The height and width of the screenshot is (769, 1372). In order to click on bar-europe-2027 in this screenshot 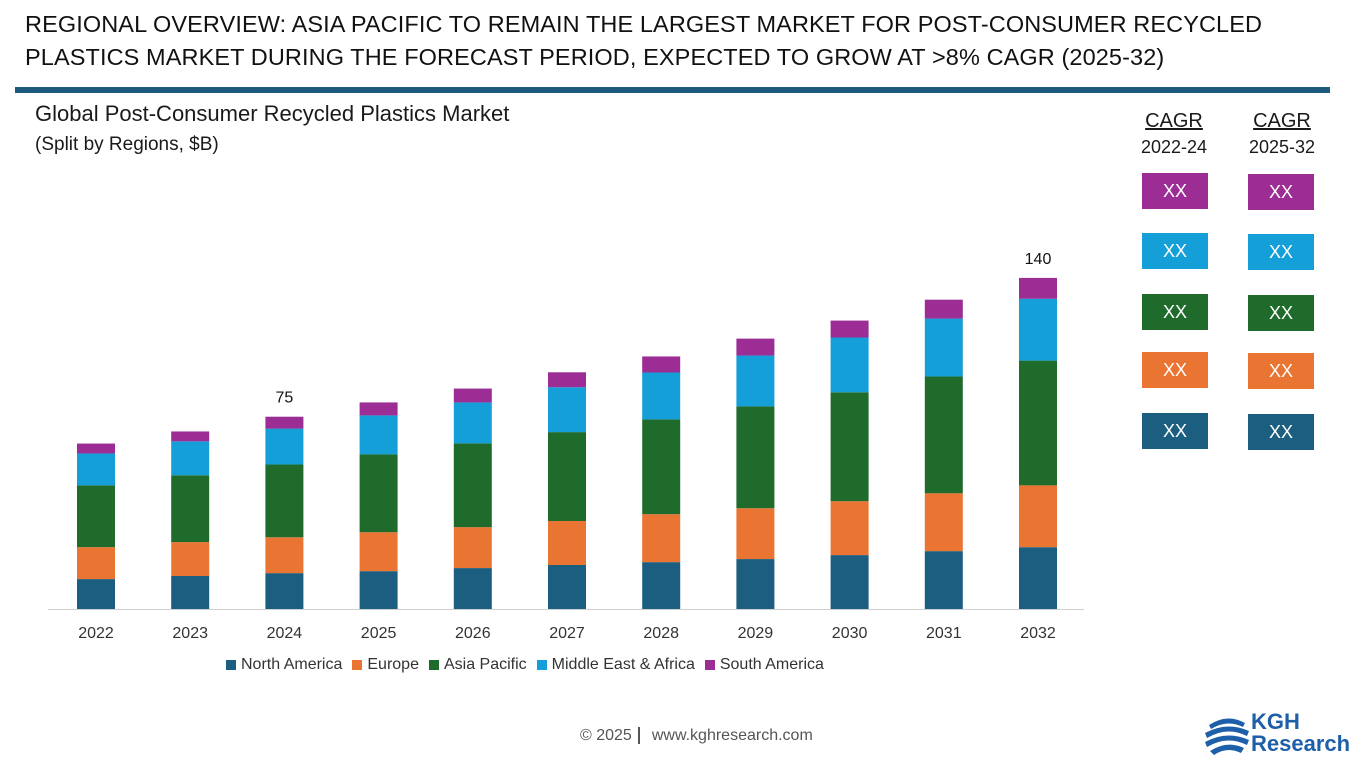, I will do `click(567, 543)`.